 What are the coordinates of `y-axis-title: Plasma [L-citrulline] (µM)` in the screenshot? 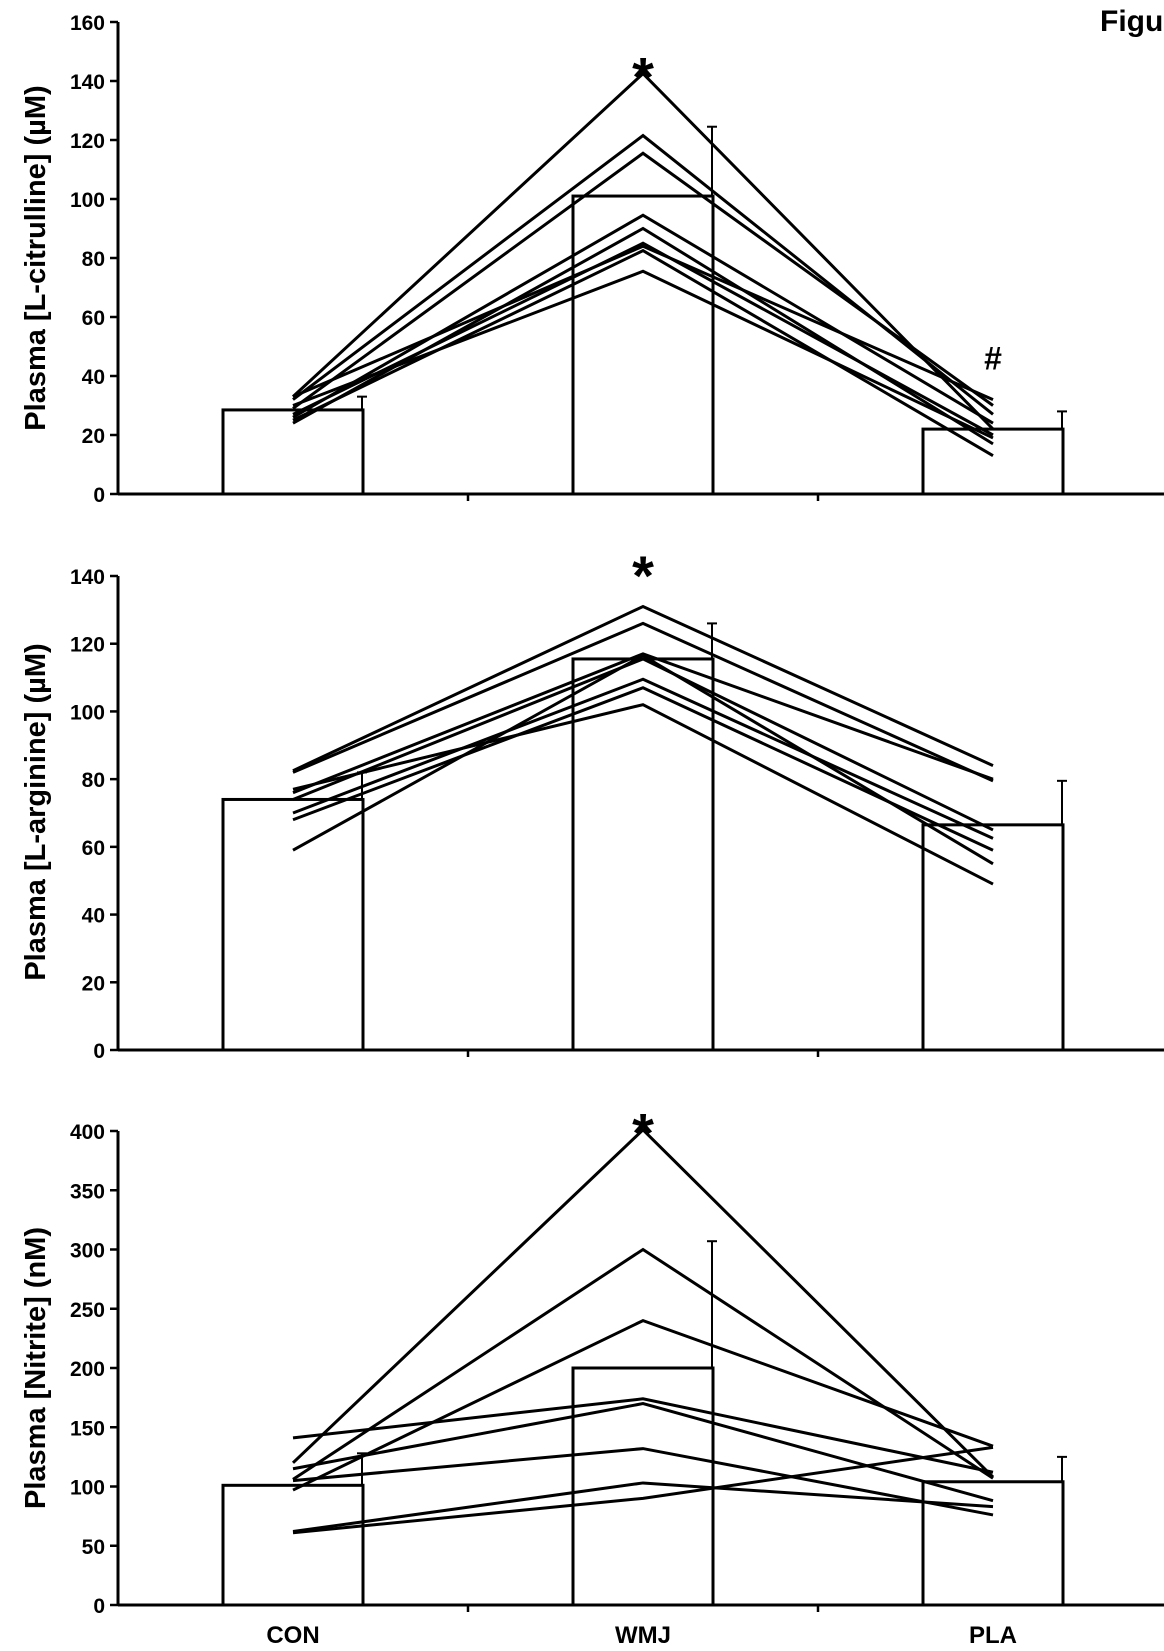 It's located at (36, 257).